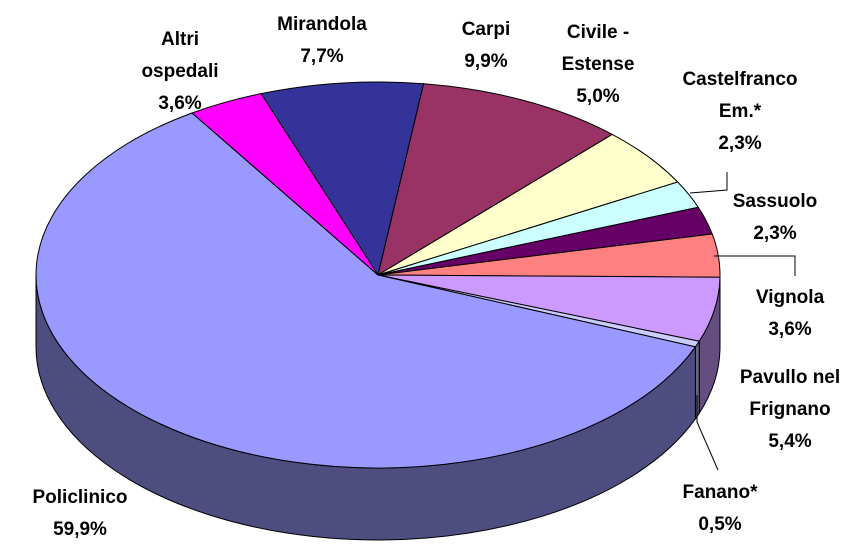  Describe the element at coordinates (790, 393) in the screenshot. I see `category-name: Pavullo nel Frignano` at that location.